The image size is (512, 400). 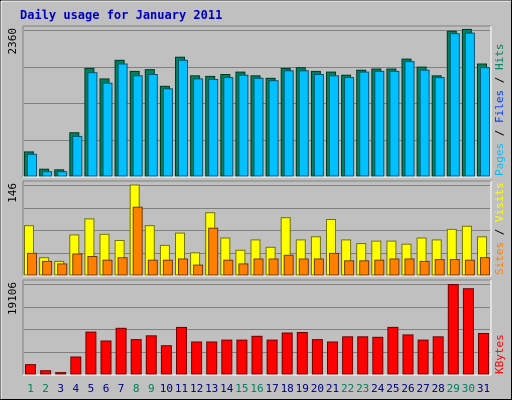 What do you see at coordinates (121, 15) in the screenshot?
I see `chart-title: Daily usage for January 2011` at bounding box center [121, 15].